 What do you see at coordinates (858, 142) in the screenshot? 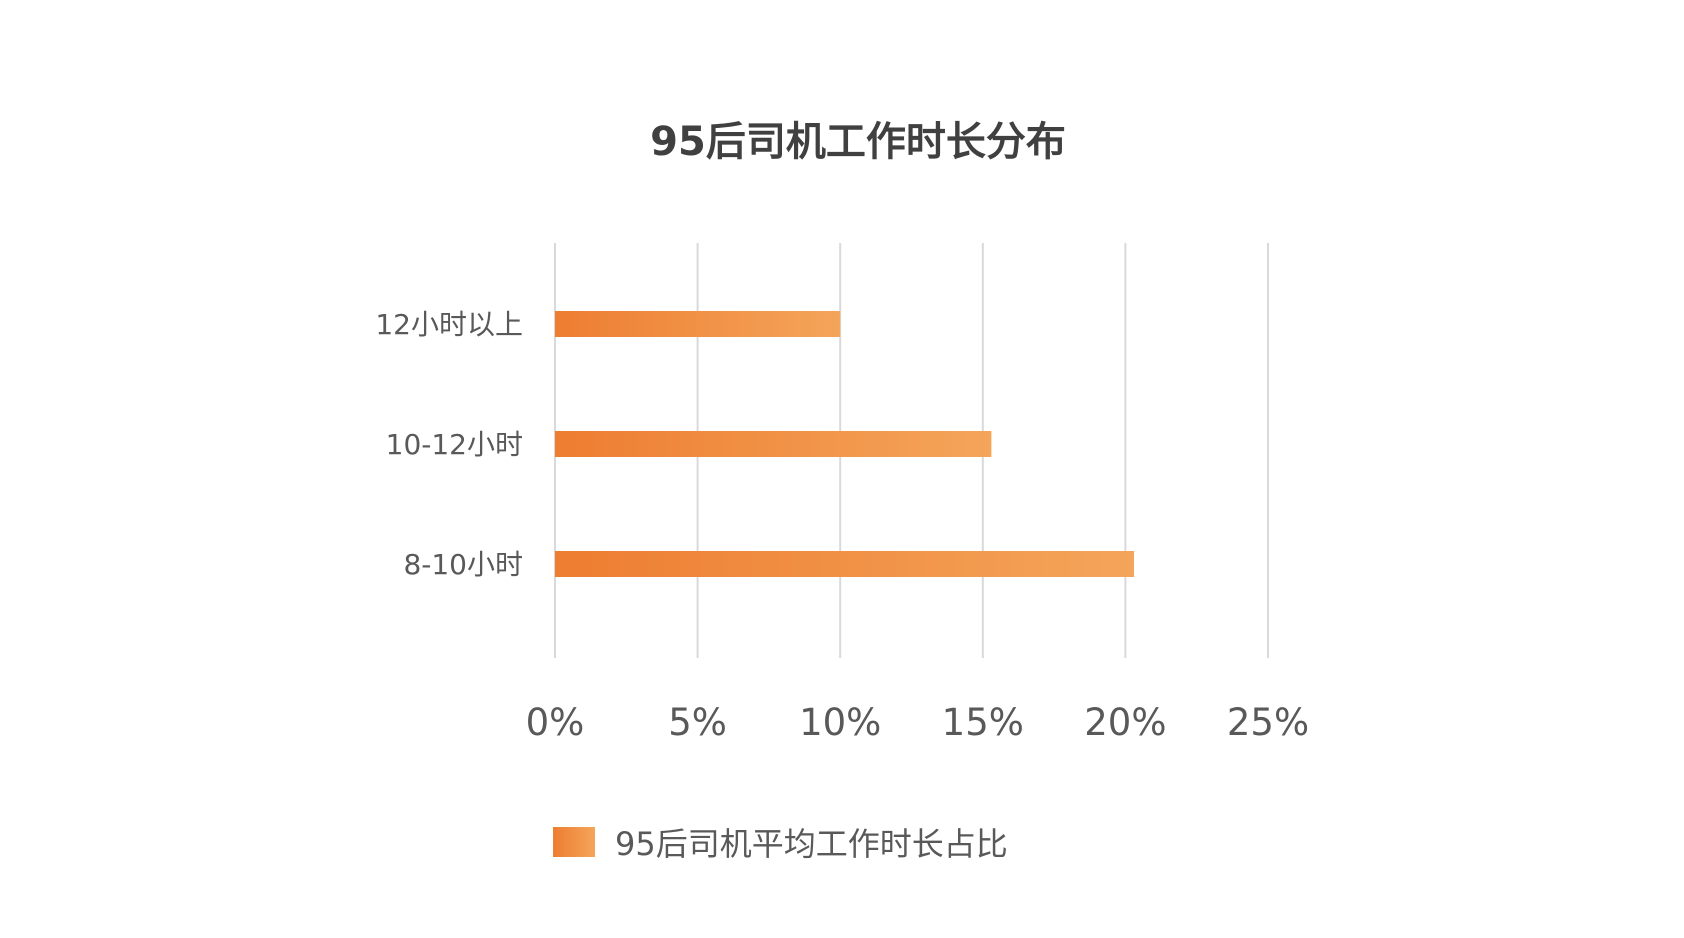
I see `chart-title: 95后司机工作时长分布` at bounding box center [858, 142].